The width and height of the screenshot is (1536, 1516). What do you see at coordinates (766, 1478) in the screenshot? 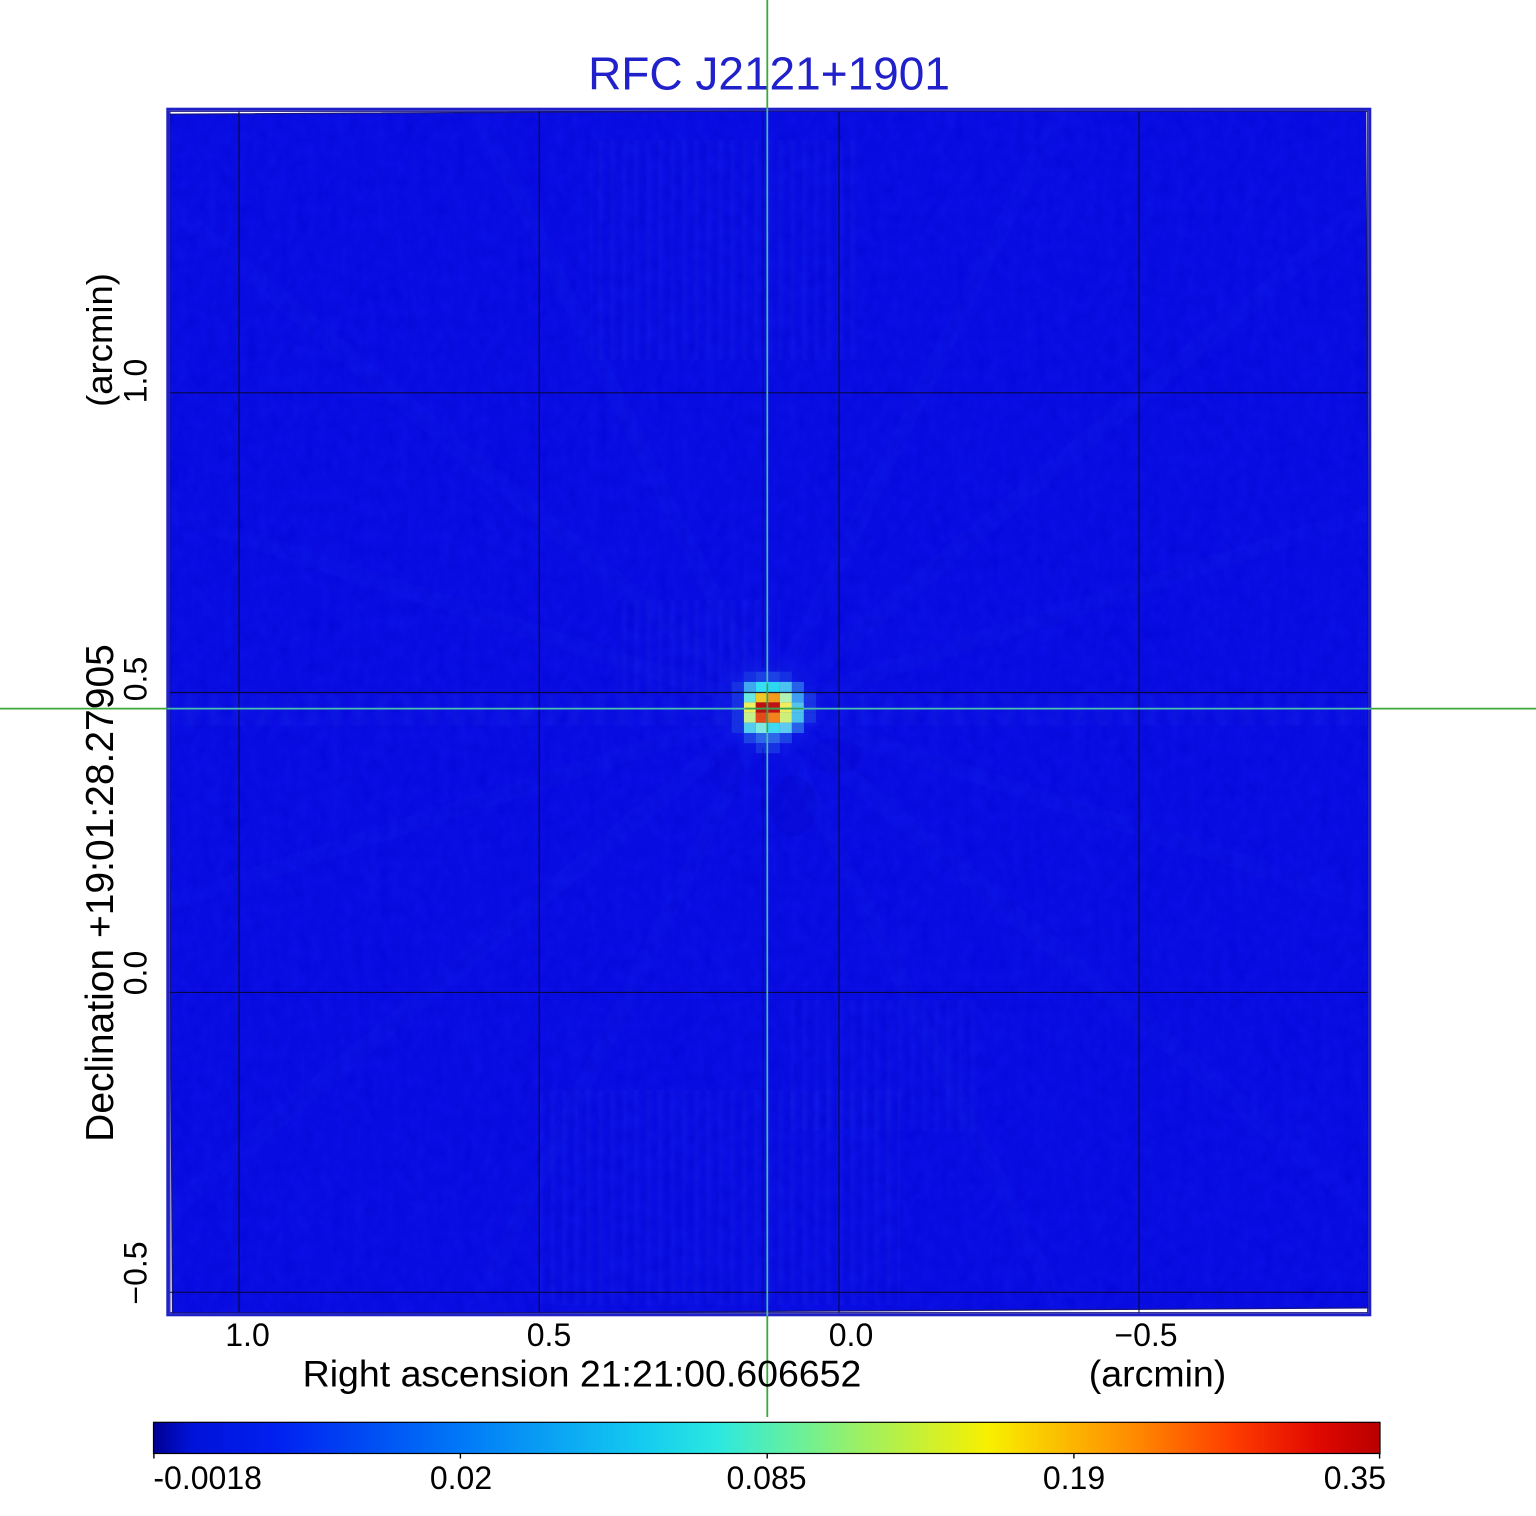
I see `svg-text: 0.085` at bounding box center [766, 1478].